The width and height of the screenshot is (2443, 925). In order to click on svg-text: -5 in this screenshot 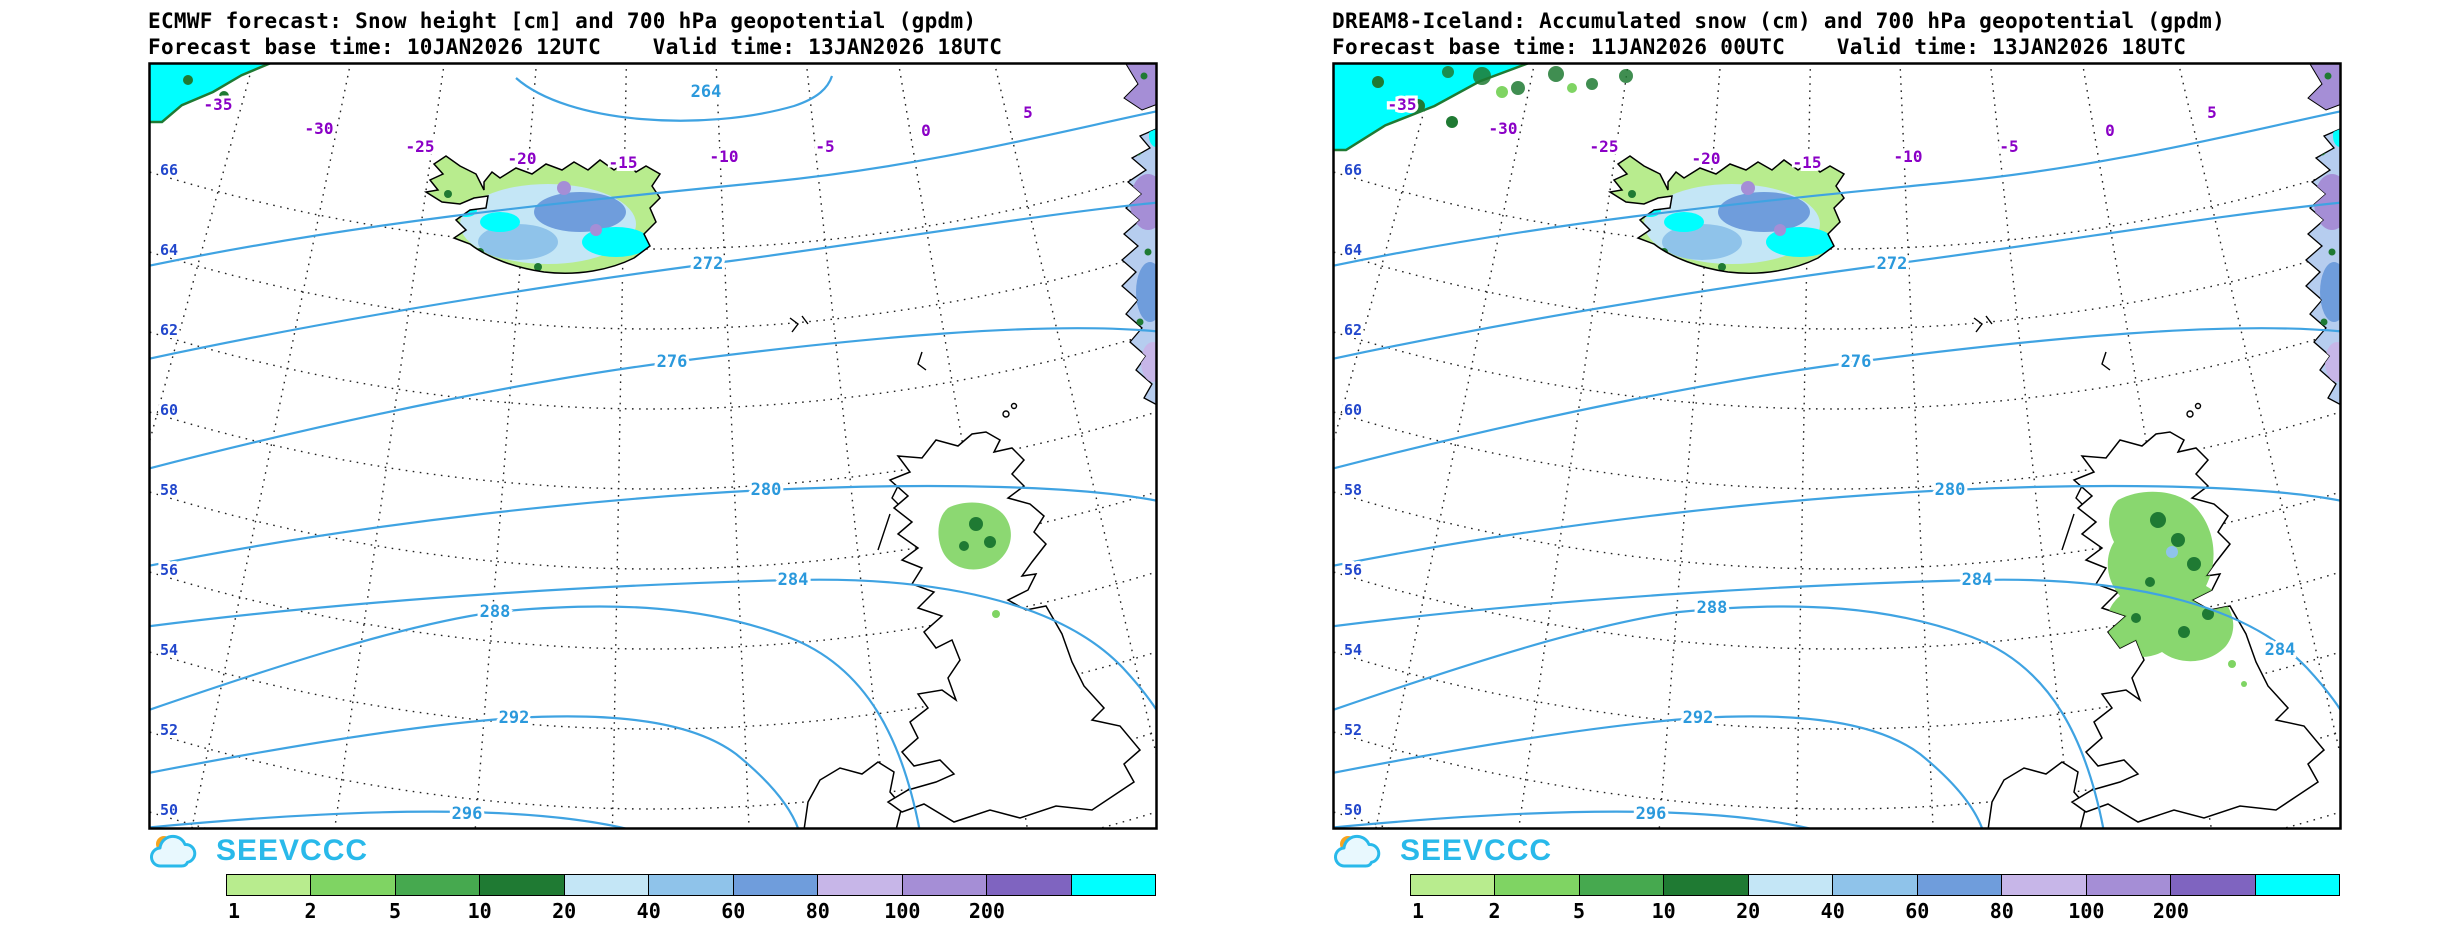, I will do `click(2008, 146)`.